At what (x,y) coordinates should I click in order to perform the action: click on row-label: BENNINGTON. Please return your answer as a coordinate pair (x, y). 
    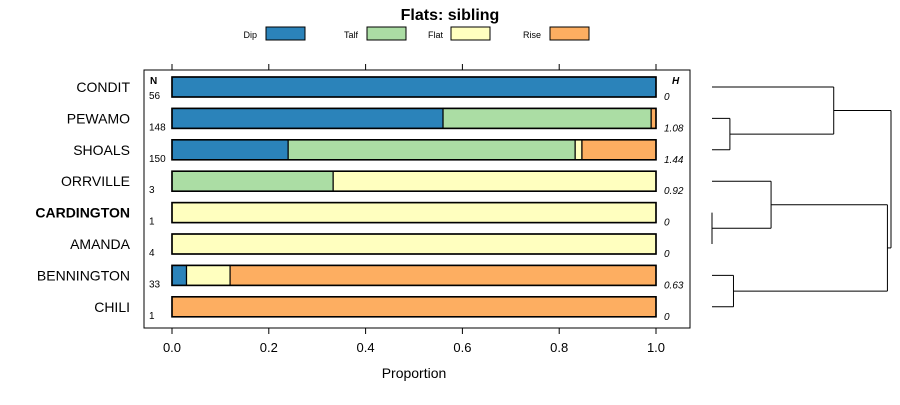
    Looking at the image, I should click on (83, 275).